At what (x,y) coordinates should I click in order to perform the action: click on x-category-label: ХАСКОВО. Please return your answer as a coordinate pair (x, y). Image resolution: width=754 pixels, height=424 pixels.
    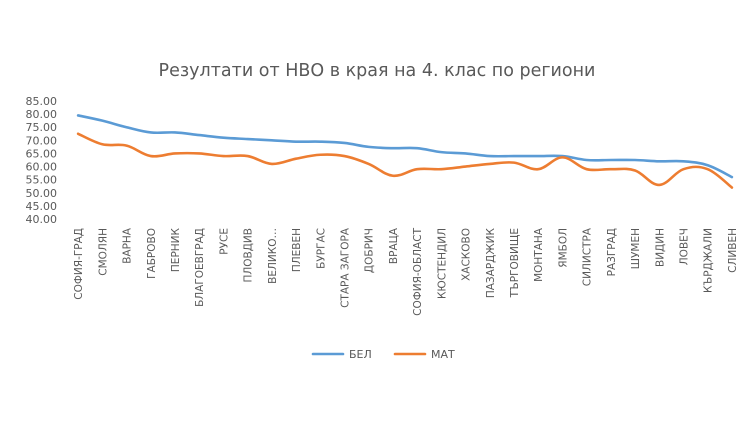
    Looking at the image, I should click on (467, 254).